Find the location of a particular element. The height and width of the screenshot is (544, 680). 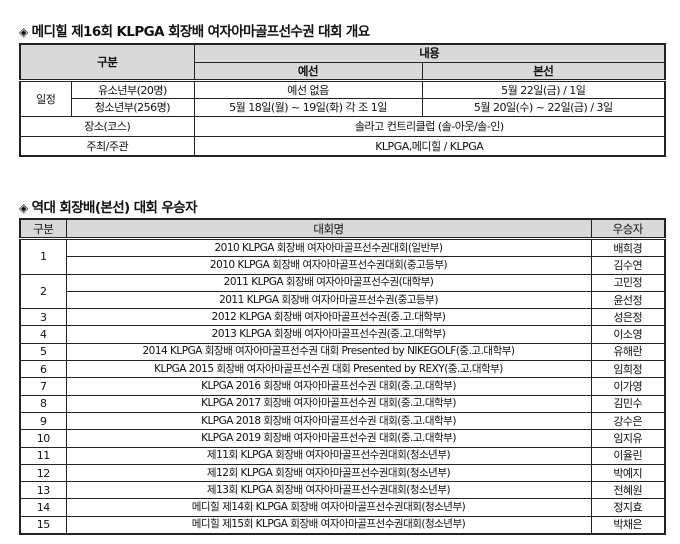

winner-name: 김민수 is located at coordinates (628, 403).